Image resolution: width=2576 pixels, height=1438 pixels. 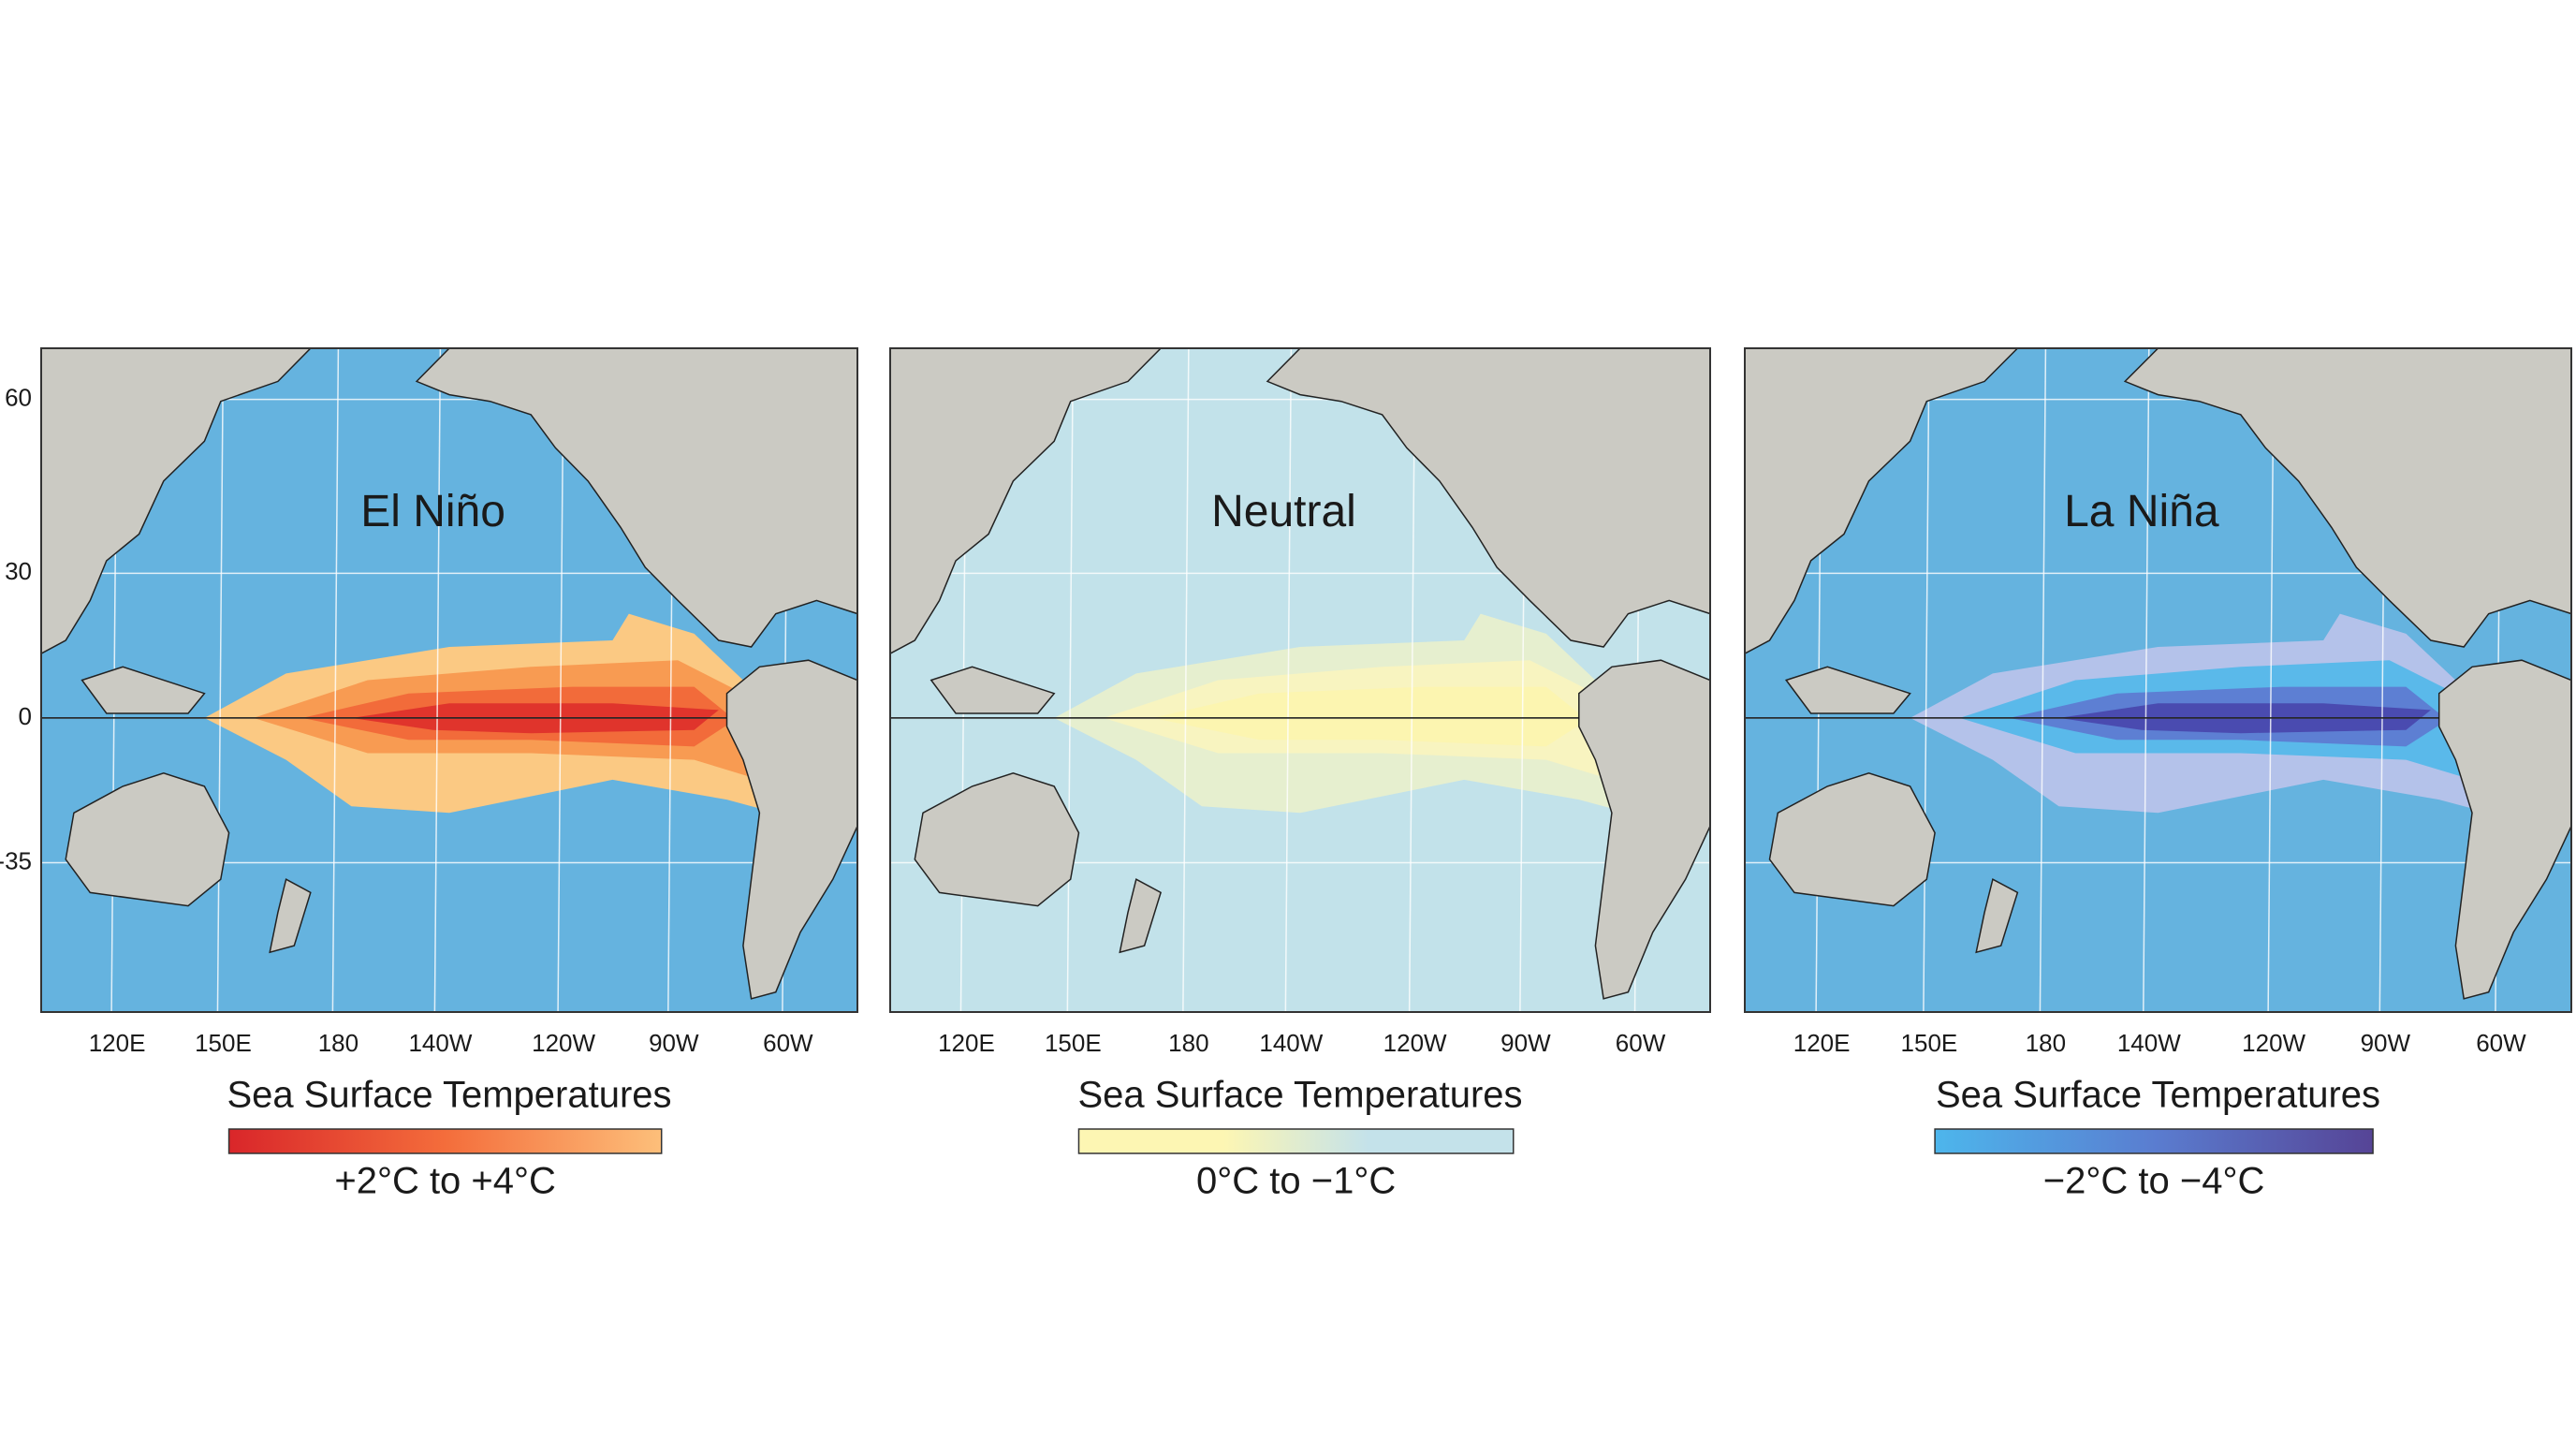 What do you see at coordinates (2141, 511) in the screenshot?
I see `map-title: La Niña` at bounding box center [2141, 511].